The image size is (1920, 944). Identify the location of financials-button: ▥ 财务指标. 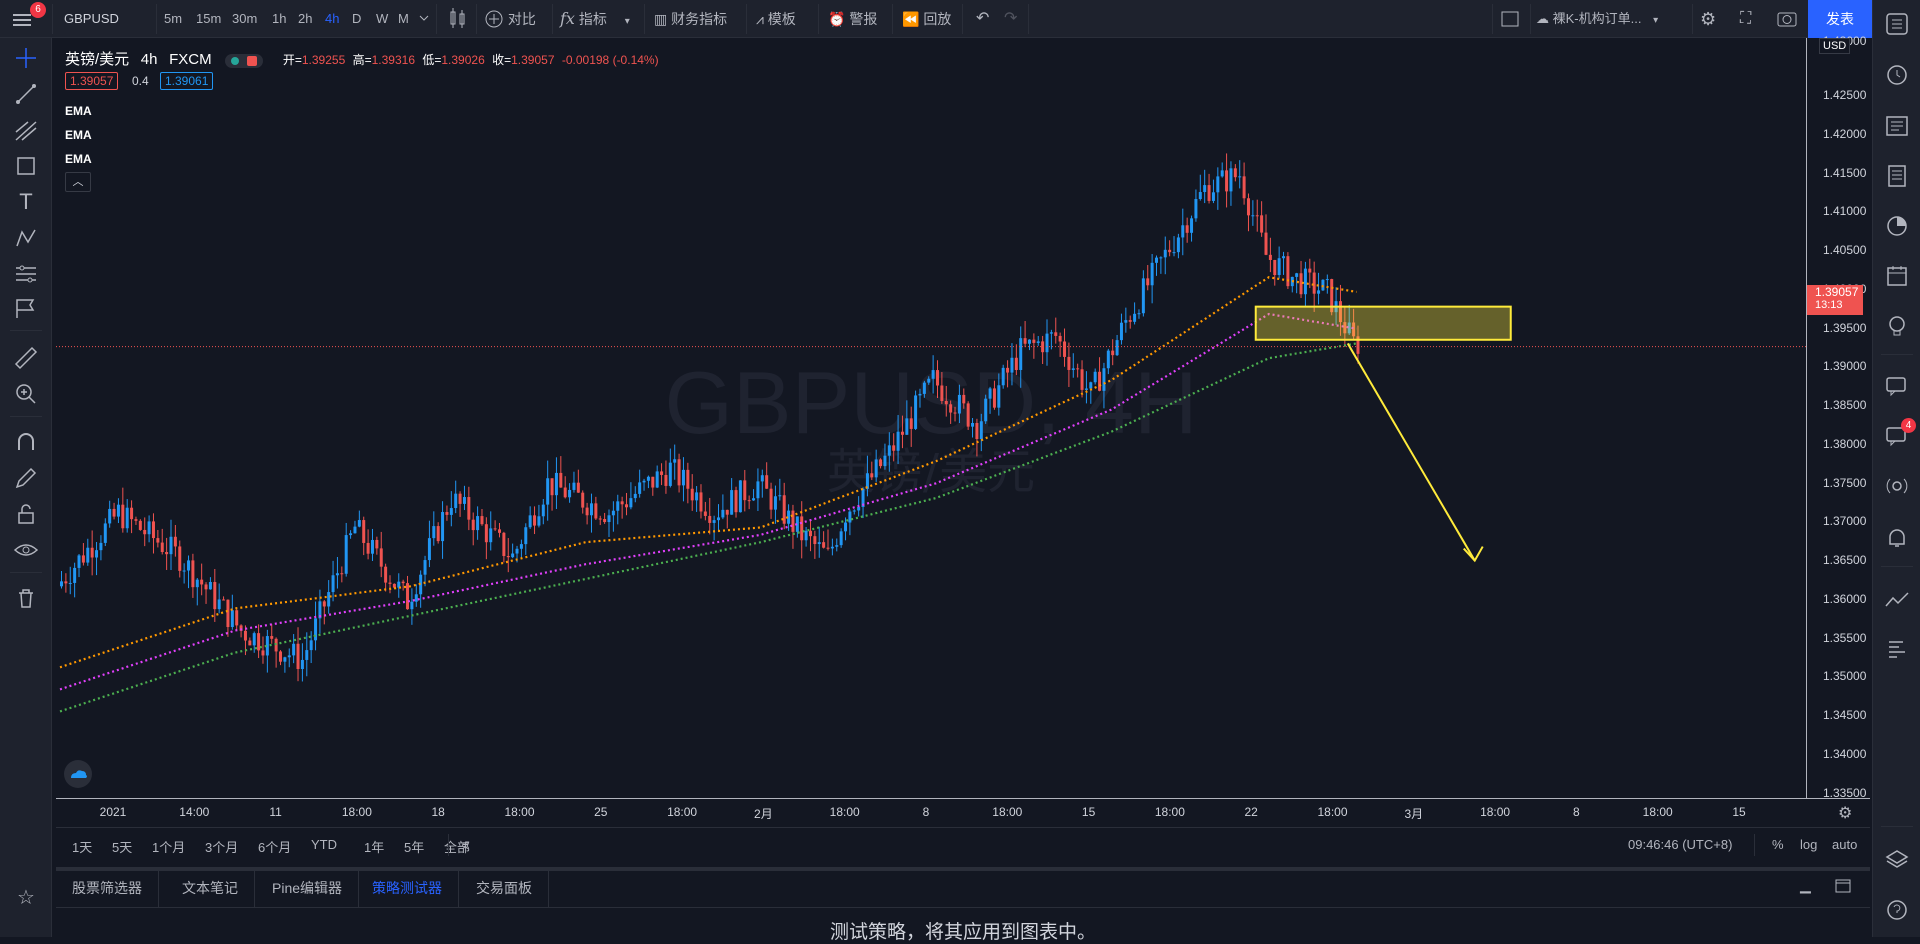
(690, 19).